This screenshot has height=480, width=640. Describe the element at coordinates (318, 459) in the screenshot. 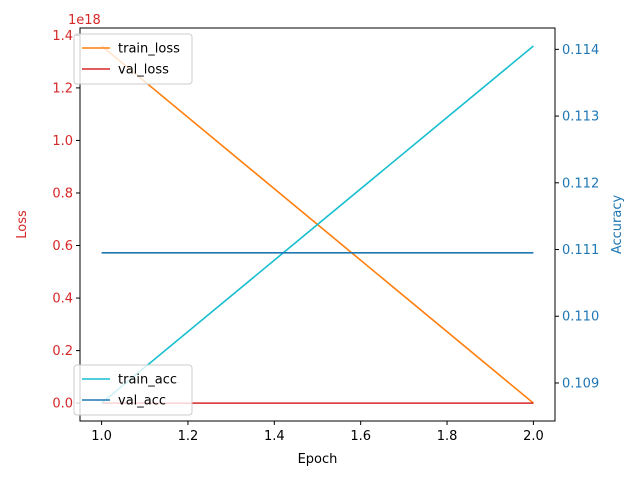

I see `x-axis-title: Epoch` at that location.